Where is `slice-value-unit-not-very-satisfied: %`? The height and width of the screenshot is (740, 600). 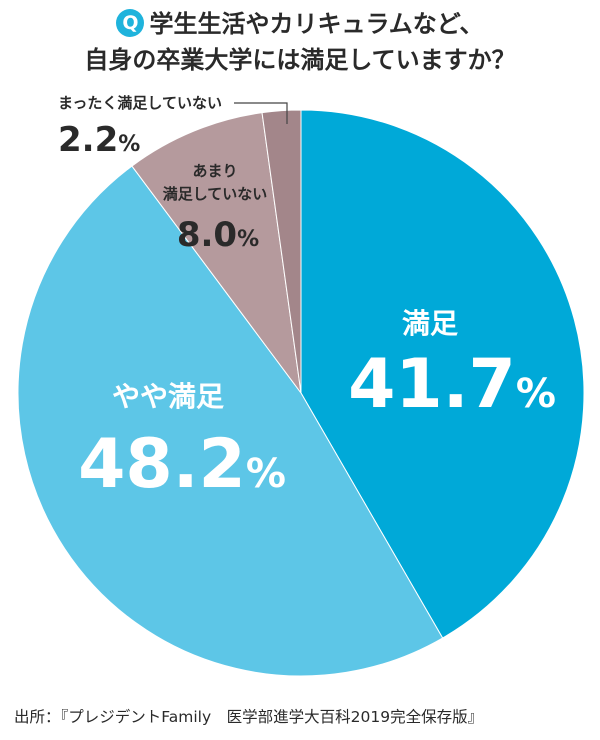 slice-value-unit-not-very-satisfied: % is located at coordinates (248, 239).